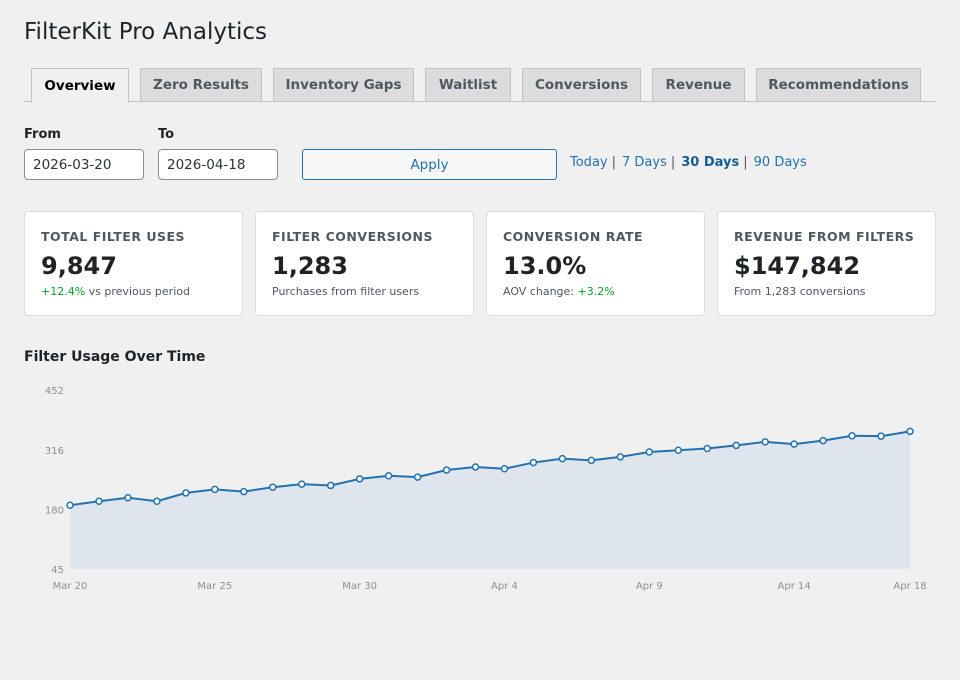 This screenshot has height=680, width=960. What do you see at coordinates (649, 586) in the screenshot?
I see `x-tick-label: Apr 9` at bounding box center [649, 586].